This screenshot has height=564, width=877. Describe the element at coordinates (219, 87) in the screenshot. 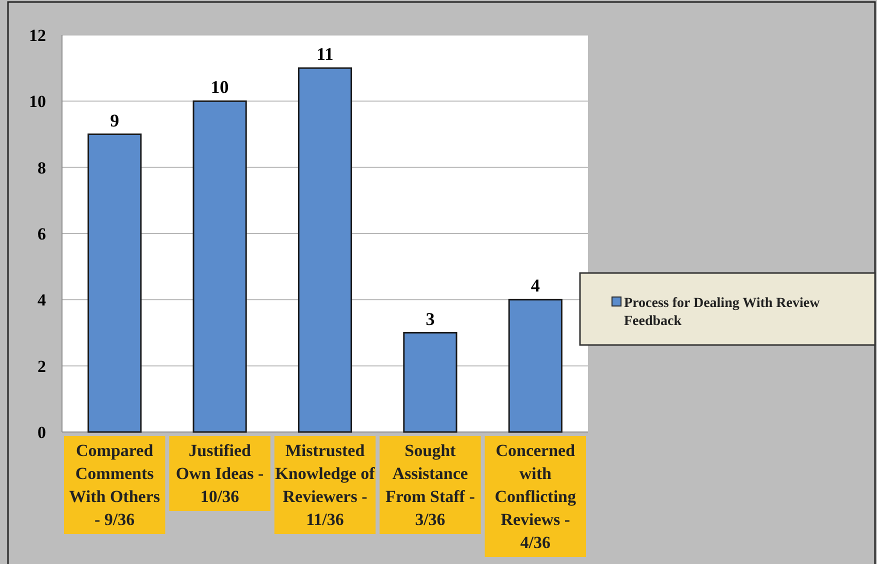

I see `data-label: 10` at that location.